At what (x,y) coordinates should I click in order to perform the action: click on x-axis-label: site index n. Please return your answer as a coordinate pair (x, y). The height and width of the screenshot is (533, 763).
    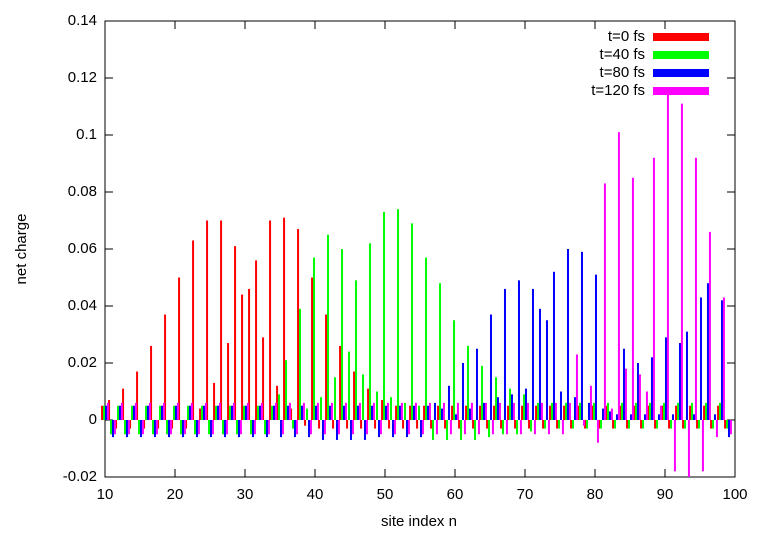
    Looking at the image, I should click on (419, 521).